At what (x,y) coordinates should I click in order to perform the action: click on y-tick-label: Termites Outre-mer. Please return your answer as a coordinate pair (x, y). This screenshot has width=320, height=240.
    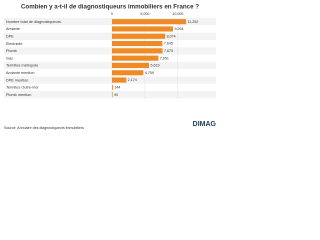
    Looking at the image, I should click on (22, 88).